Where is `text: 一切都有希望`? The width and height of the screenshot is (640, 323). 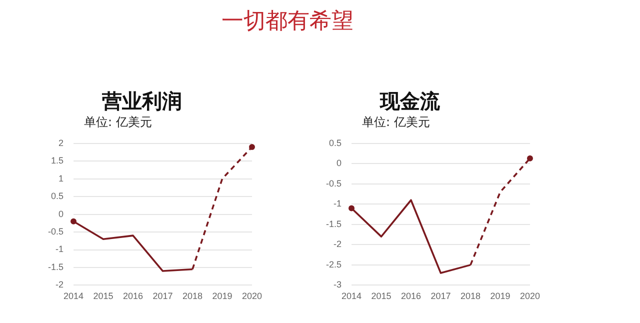
text: 一切都有希望 is located at coordinates (287, 22).